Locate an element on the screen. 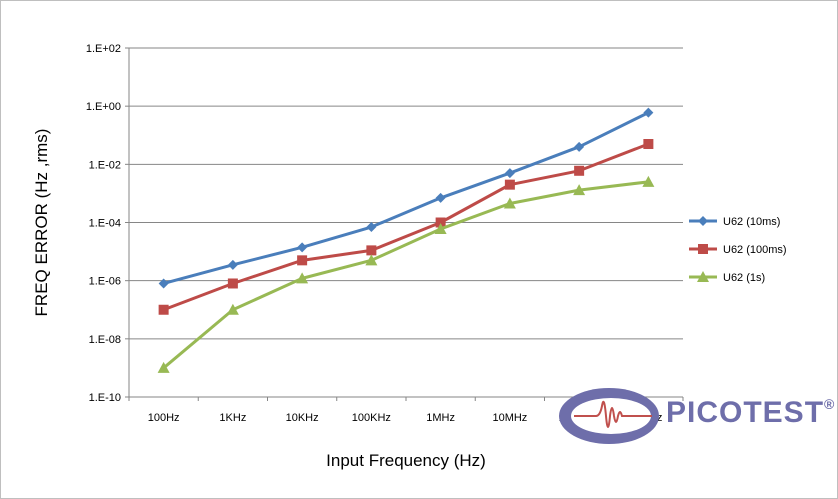 This screenshot has height=499, width=838. y-axis-title: FREQ ERROR (Hz ,rms) is located at coordinates (41, 223).